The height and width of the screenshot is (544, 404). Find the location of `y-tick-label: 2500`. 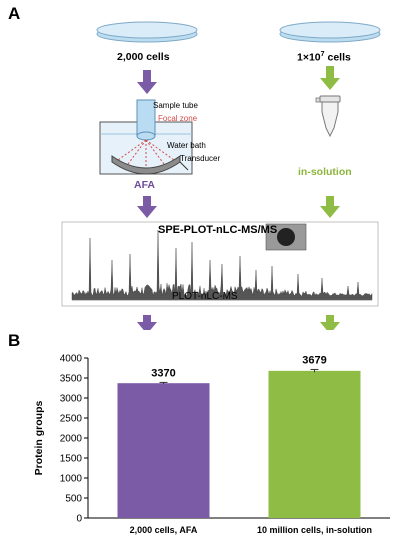

y-tick-label: 2500 is located at coordinates (71, 419).